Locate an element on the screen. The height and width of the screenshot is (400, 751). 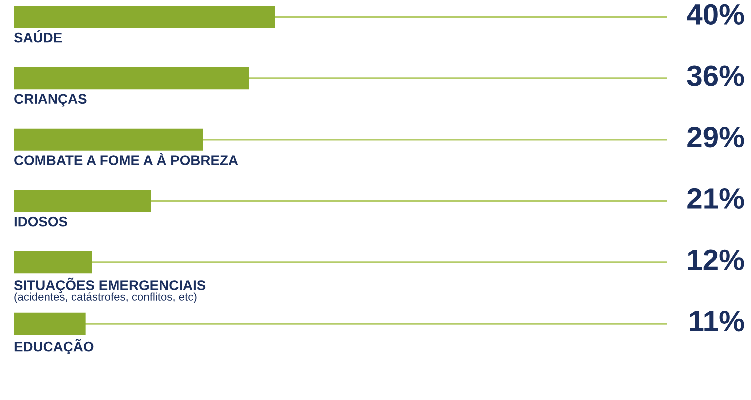
data-label: 21% is located at coordinates (716, 198).